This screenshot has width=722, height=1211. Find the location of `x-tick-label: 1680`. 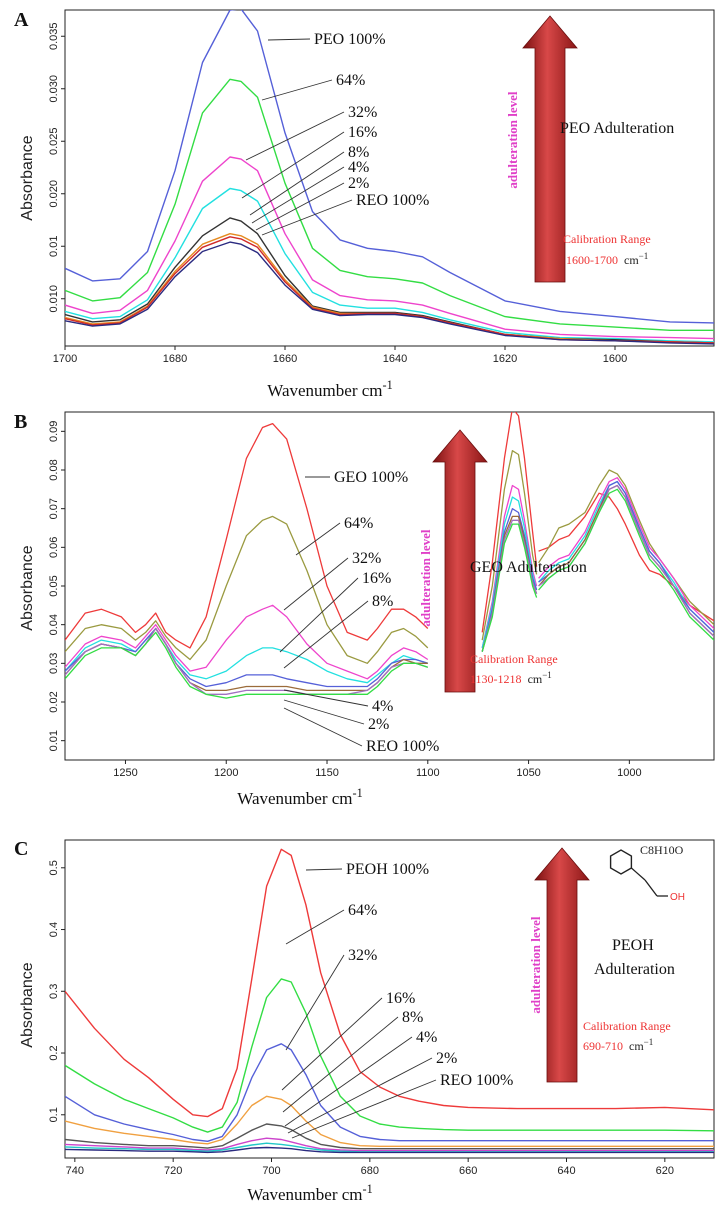

x-tick-label: 1680 is located at coordinates (175, 359).